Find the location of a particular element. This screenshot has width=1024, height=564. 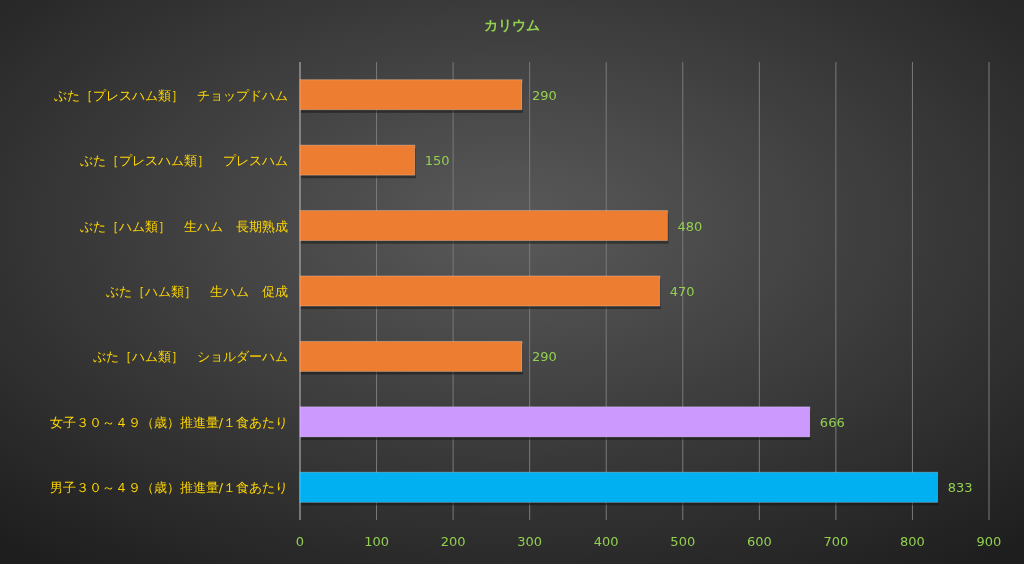

x-tick-label: 100 is located at coordinates (376, 541).